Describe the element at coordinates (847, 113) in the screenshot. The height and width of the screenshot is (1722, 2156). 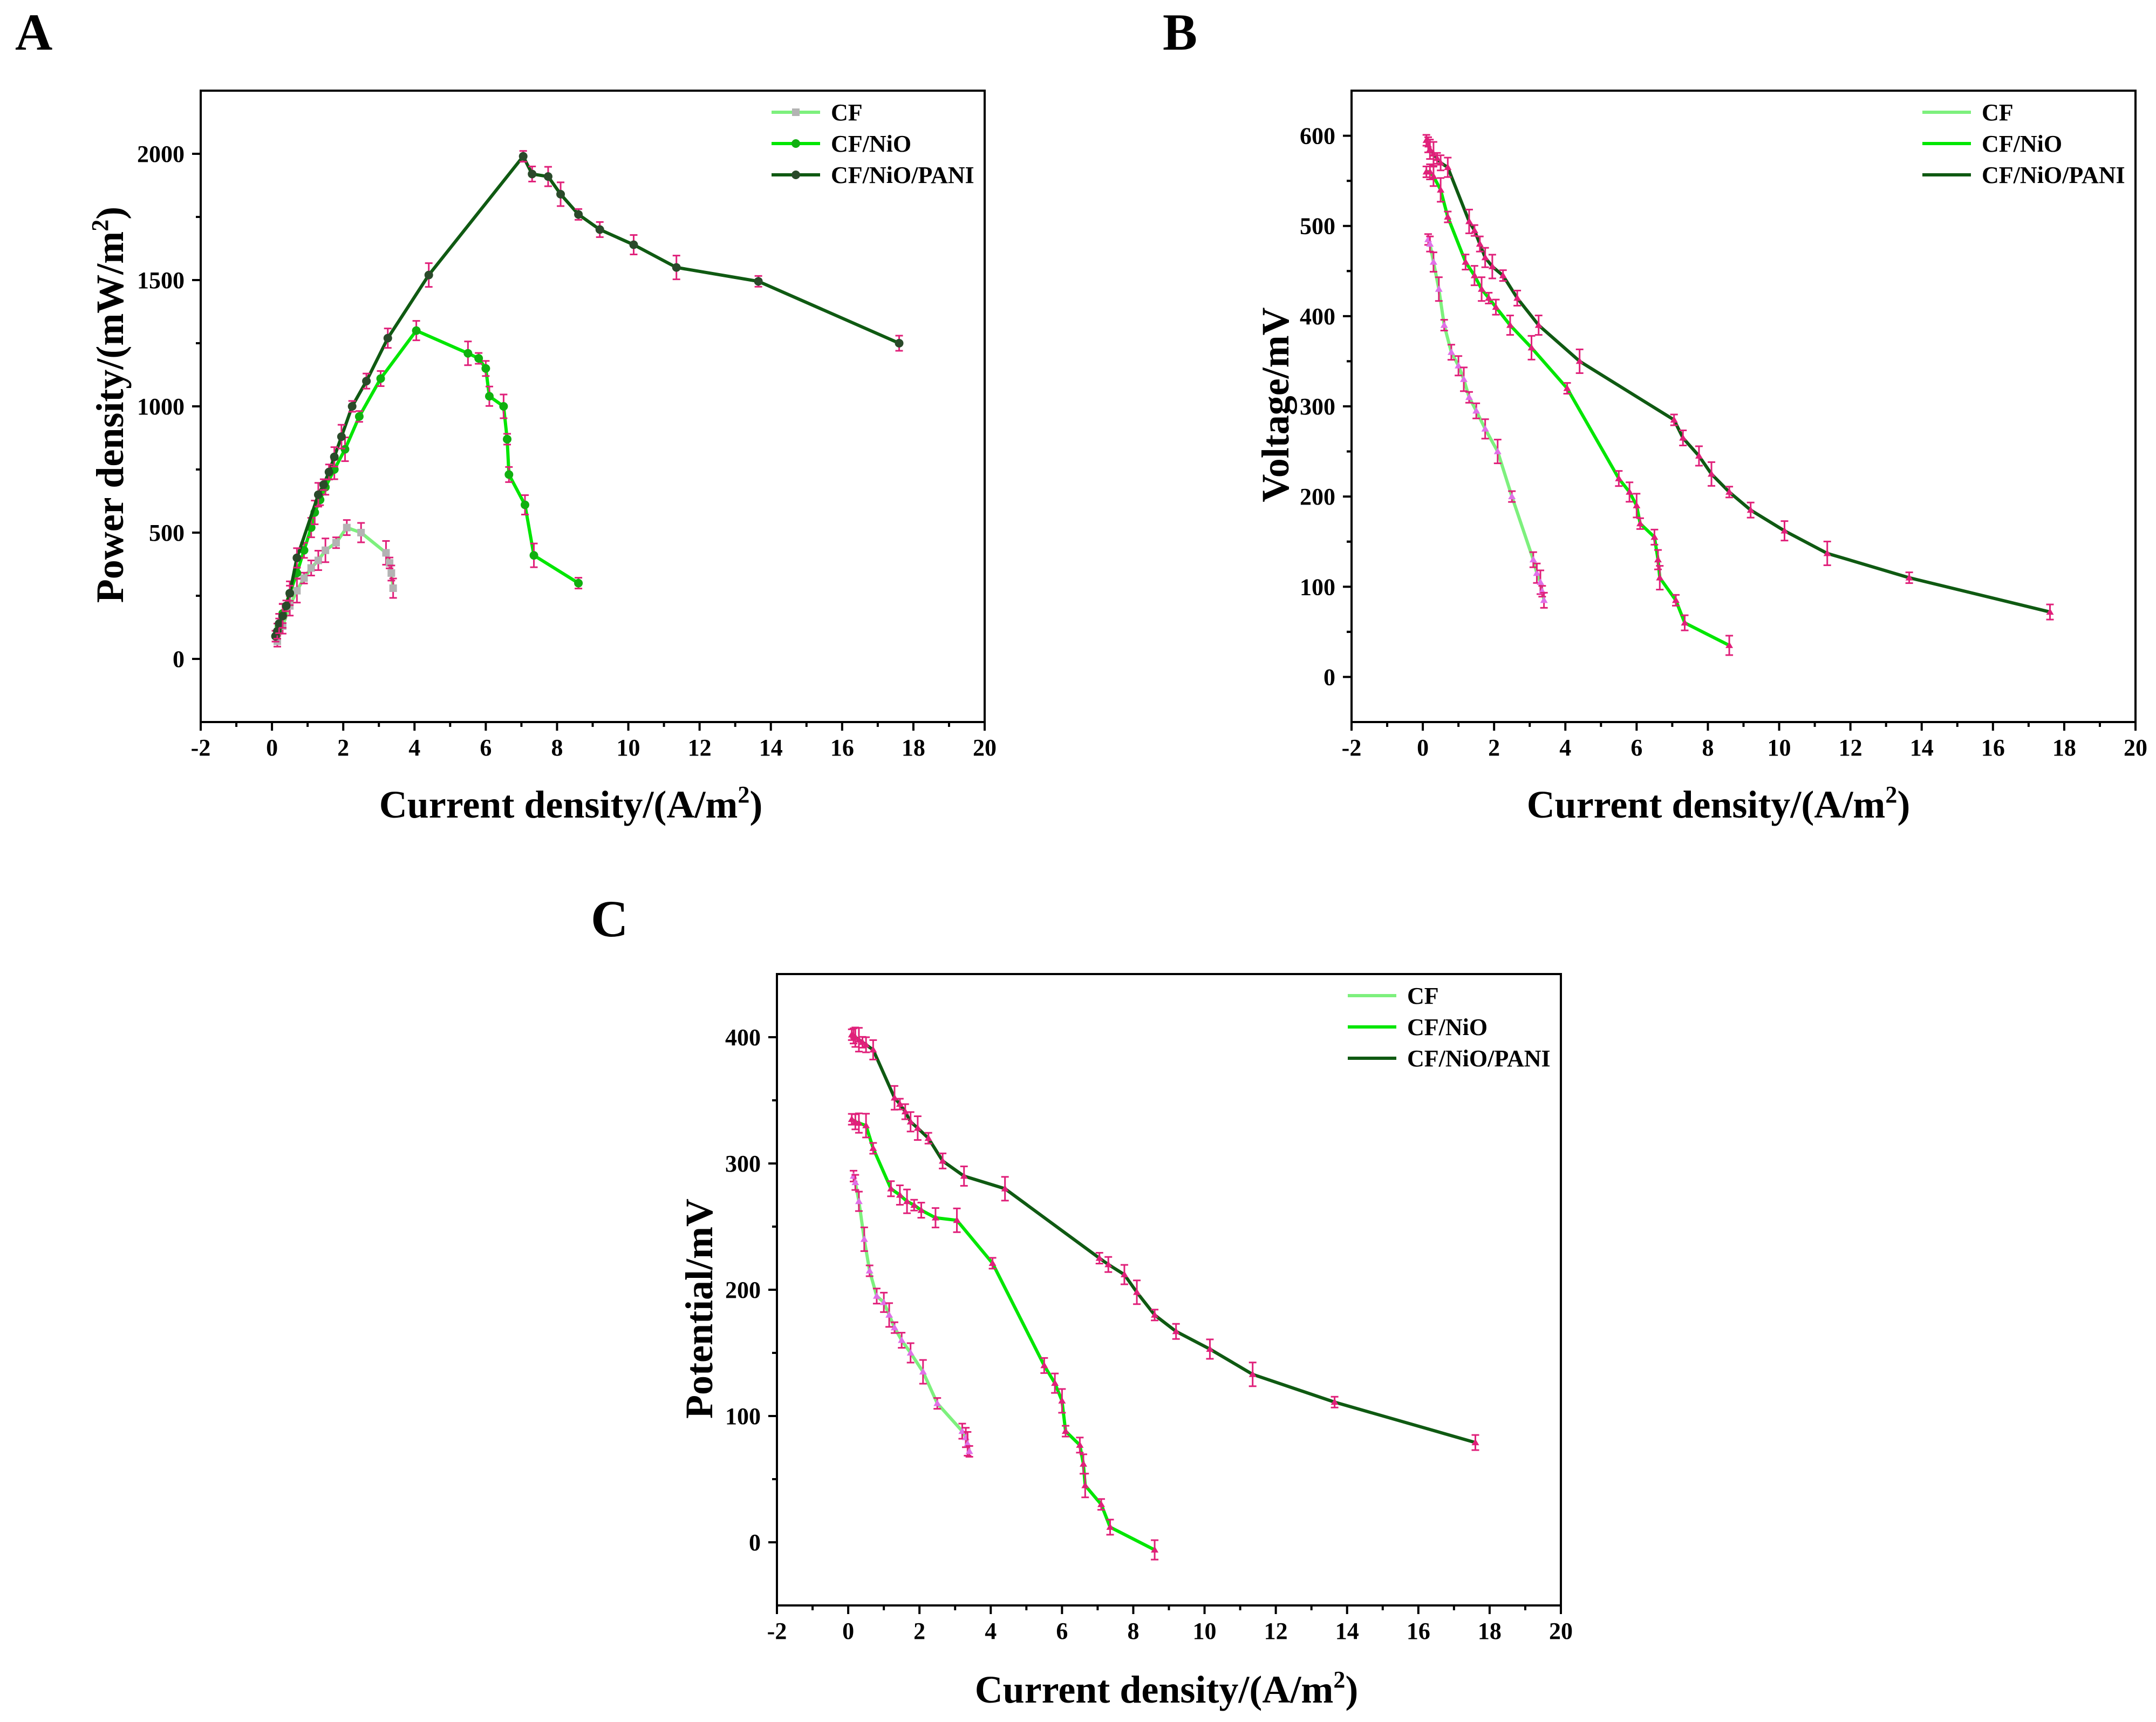
I see `panel-a-legend-label: CF` at that location.